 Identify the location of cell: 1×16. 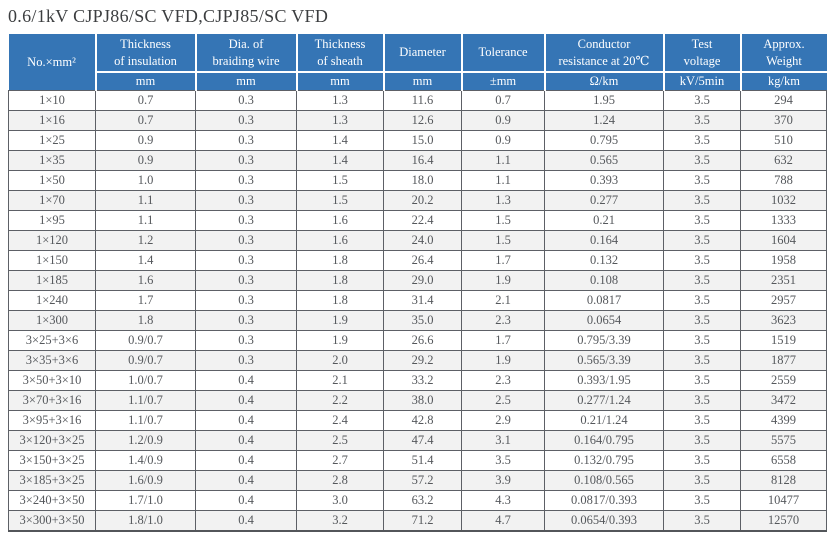
(52, 120).